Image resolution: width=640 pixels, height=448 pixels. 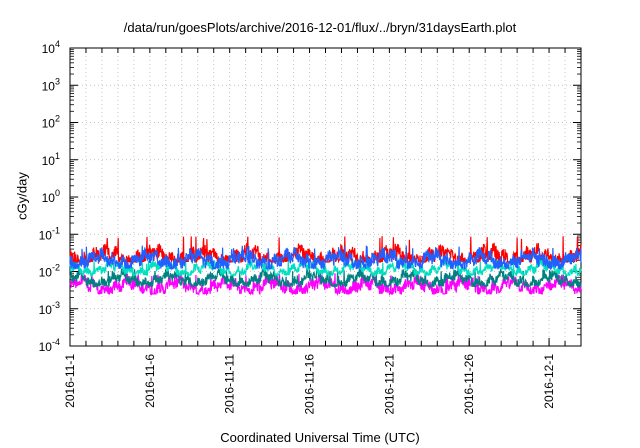 I want to click on y-tick-label-exponent: 0, so click(x=57, y=193).